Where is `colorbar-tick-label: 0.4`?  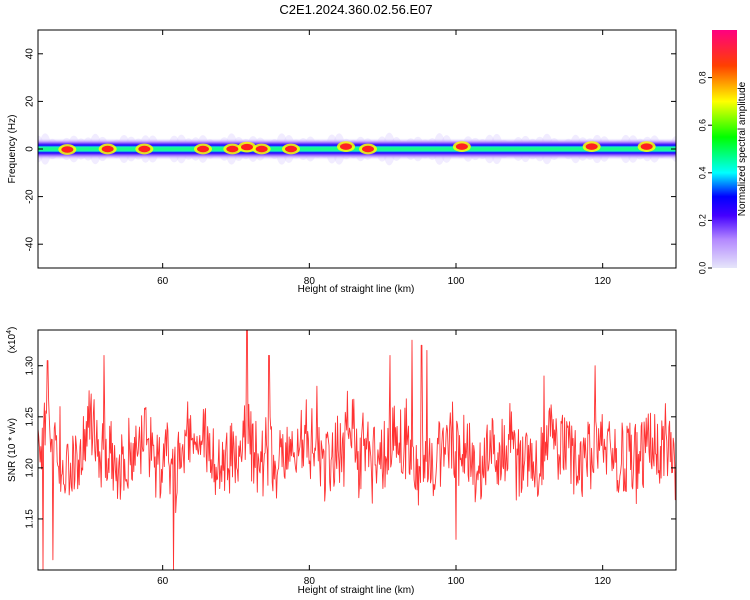
colorbar-tick-label: 0.4 is located at coordinates (702, 173).